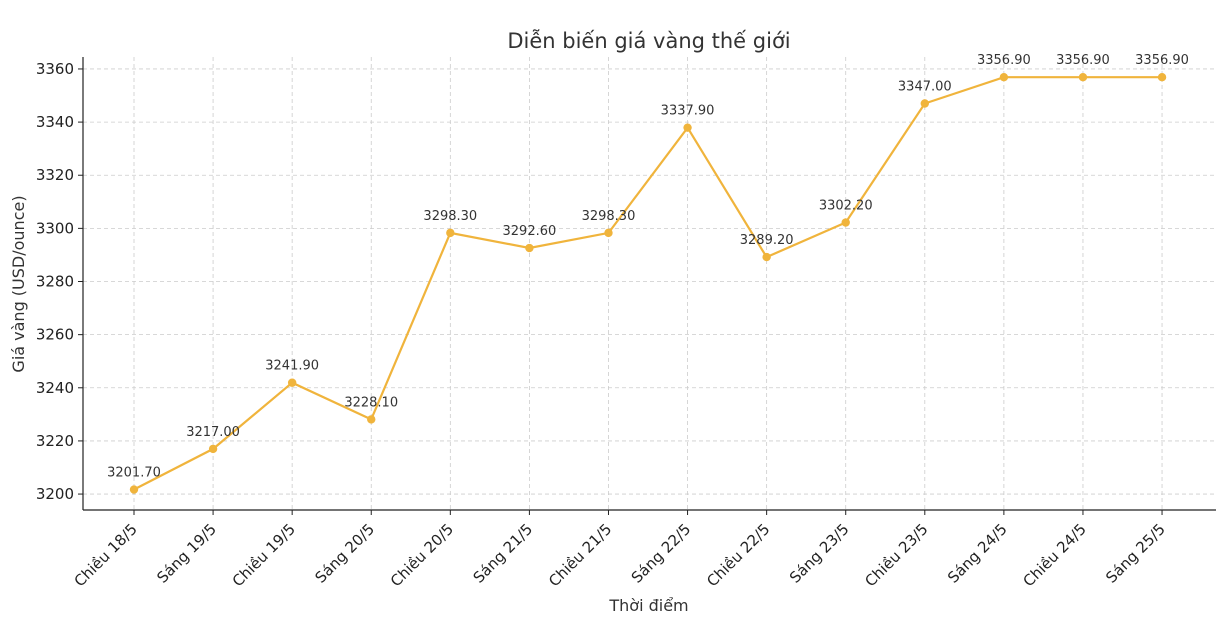 The image size is (1216, 638). I want to click on data-label: 3347.00, so click(925, 86).